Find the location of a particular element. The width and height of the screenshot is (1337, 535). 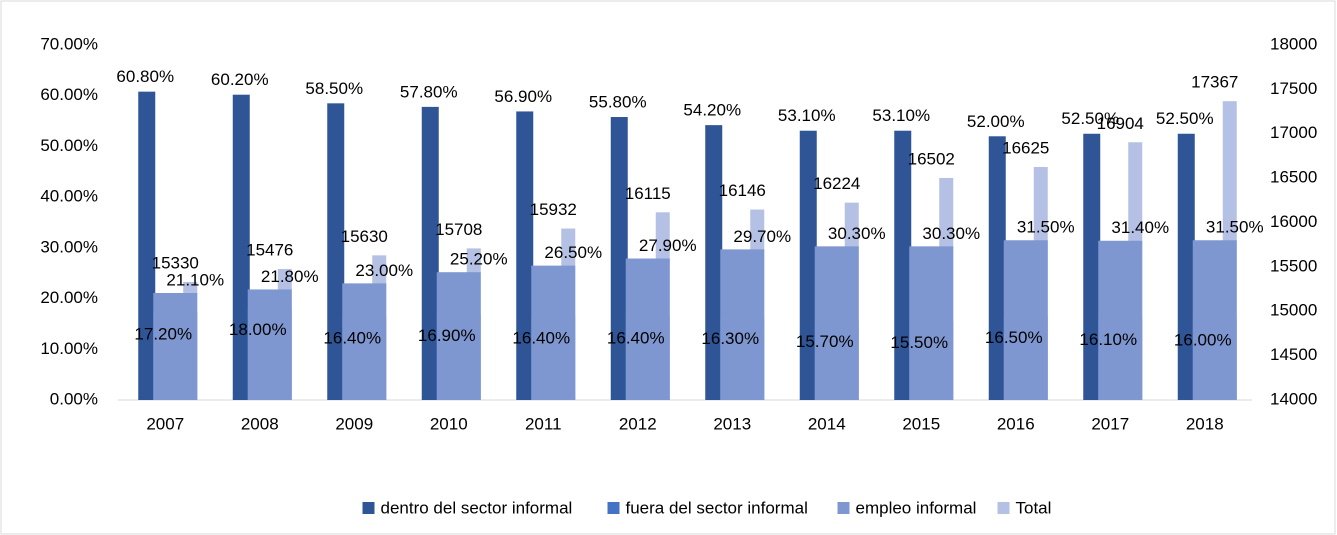

x-tick-label: 2016 is located at coordinates (1016, 423).